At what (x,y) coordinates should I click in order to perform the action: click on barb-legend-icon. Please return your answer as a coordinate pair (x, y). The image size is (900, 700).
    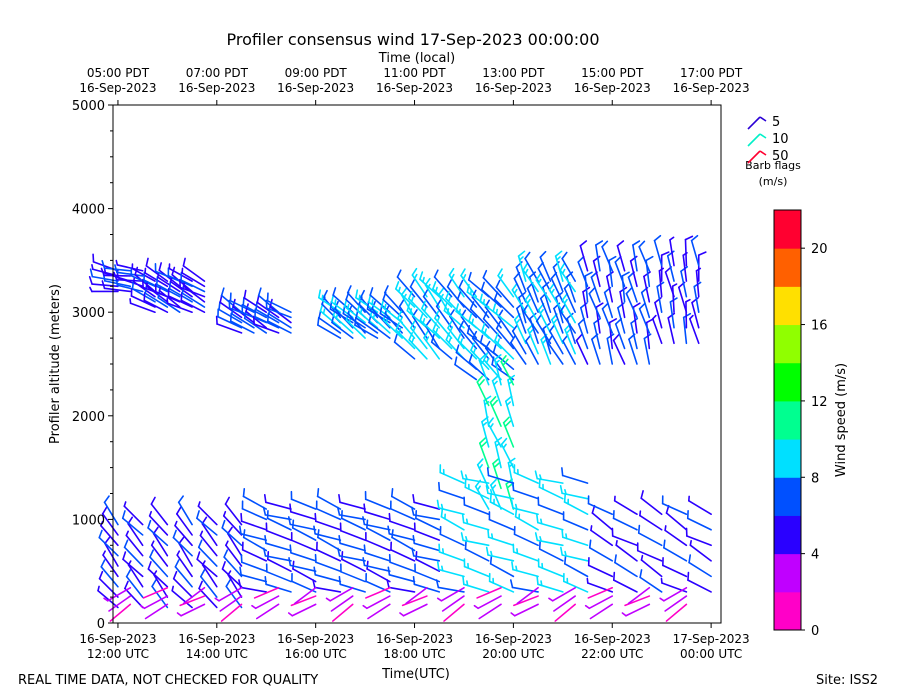
    Looking at the image, I should click on (754, 123).